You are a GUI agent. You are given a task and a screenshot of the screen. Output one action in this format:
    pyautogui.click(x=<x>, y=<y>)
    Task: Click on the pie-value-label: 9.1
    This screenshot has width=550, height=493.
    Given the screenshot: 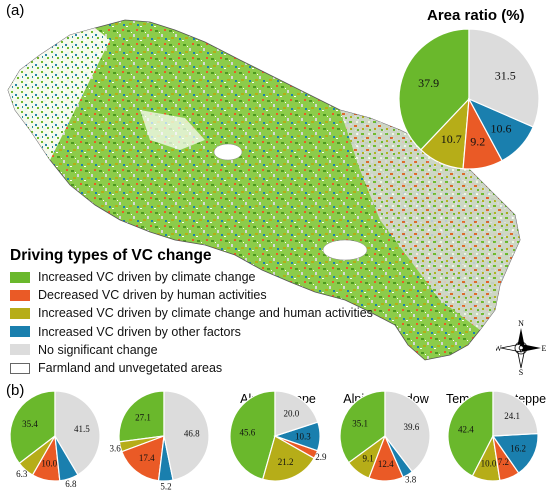 What is the action you would take?
    pyautogui.click(x=367, y=458)
    